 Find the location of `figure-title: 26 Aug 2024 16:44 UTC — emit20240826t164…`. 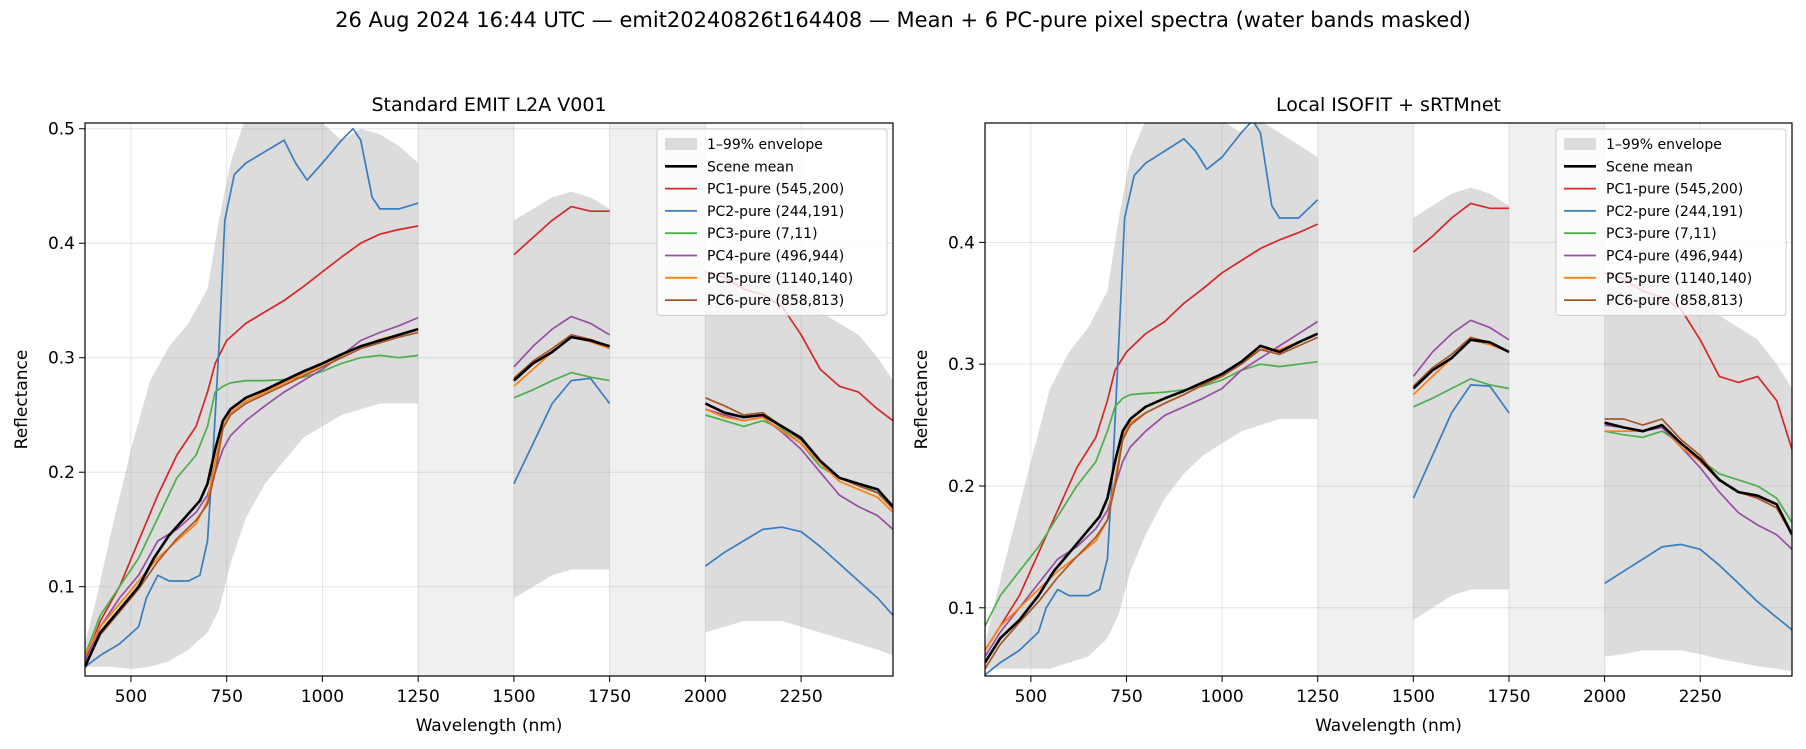

figure-title: 26 Aug 2024 16:44 UTC — emit20240826t164… is located at coordinates (903, 20).